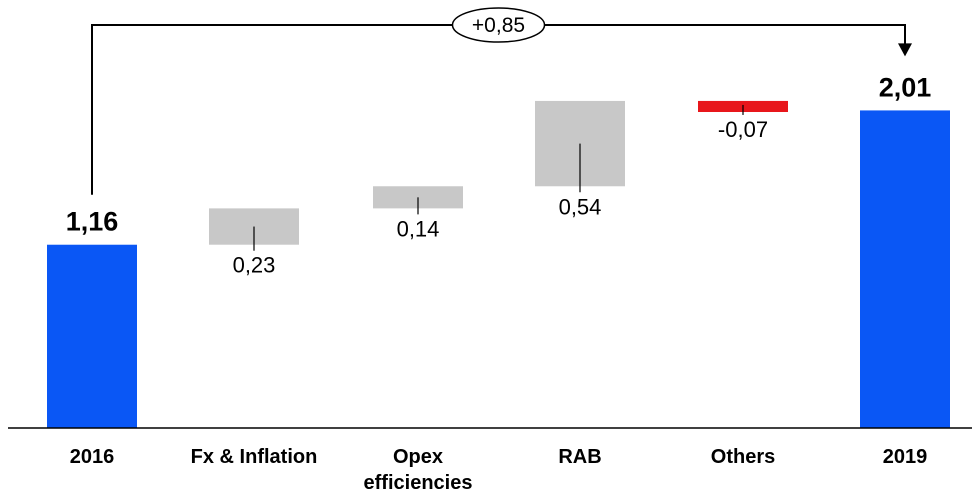 Image resolution: width=978 pixels, height=496 pixels. Describe the element at coordinates (418, 483) in the screenshot. I see `category-label-2-1: efficiencies` at that location.